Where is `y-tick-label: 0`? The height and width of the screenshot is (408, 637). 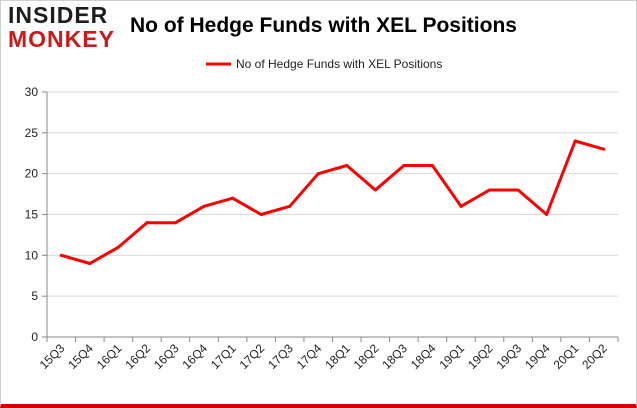 y-tick-label: 0 is located at coordinates (34, 337).